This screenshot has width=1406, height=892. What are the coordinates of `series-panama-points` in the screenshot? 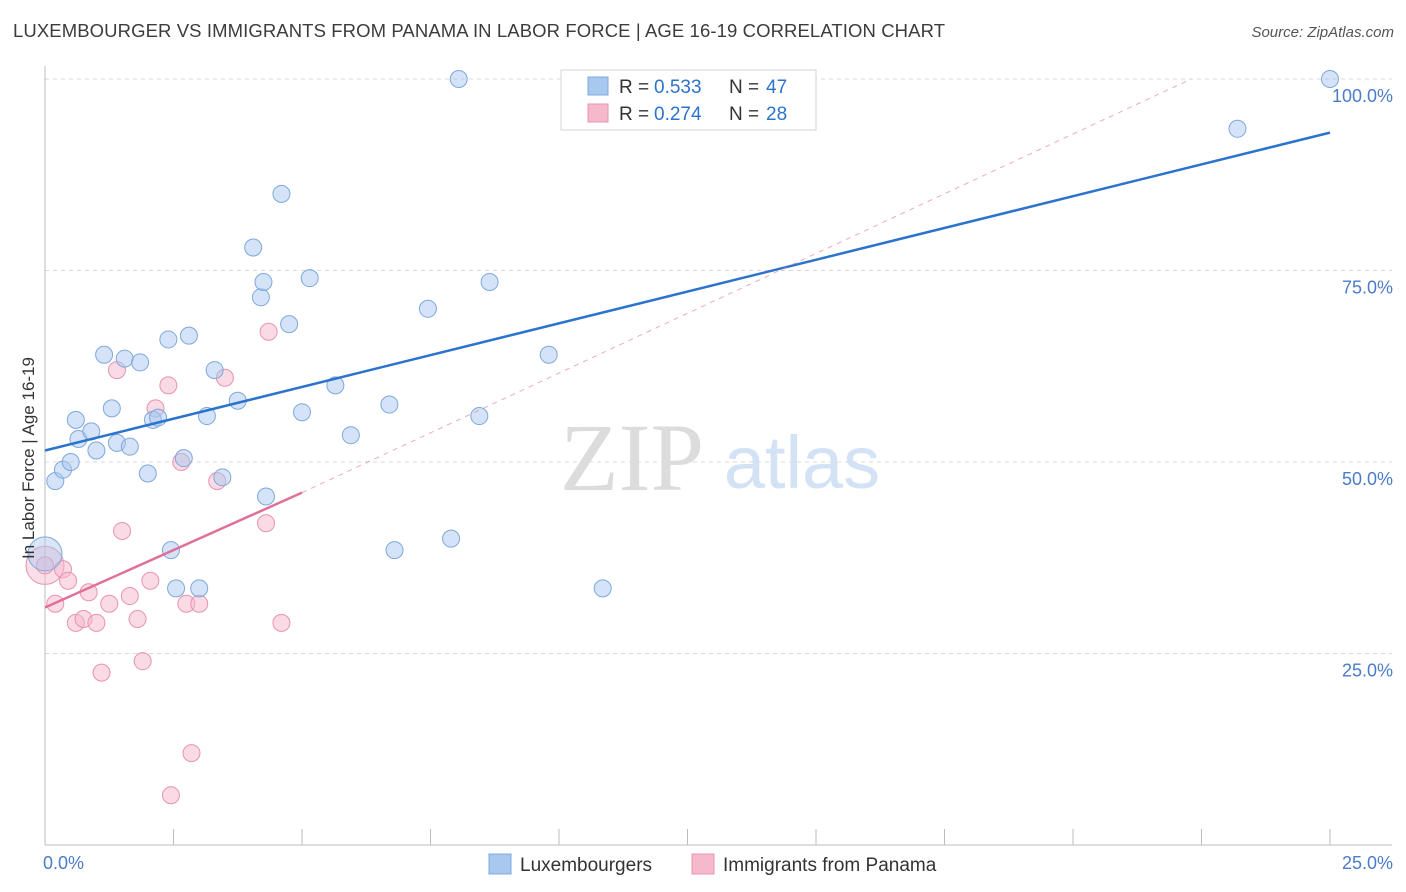 It's located at (158, 563).